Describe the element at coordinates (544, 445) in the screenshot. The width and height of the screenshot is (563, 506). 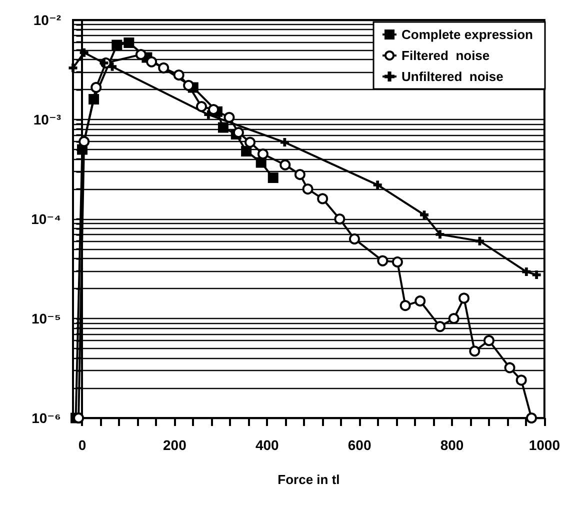
I see `x-tick-label: 1000` at that location.